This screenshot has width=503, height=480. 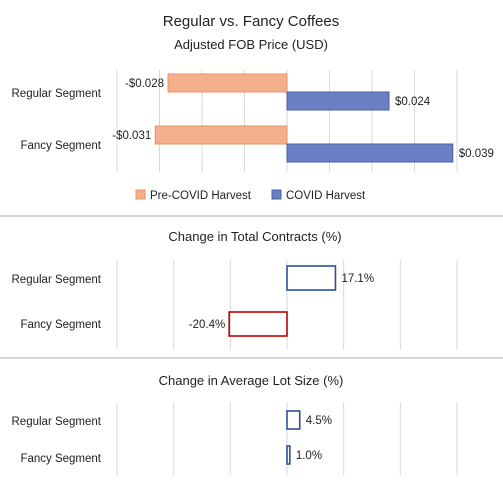 I want to click on data-label: $0.039, so click(x=476, y=154).